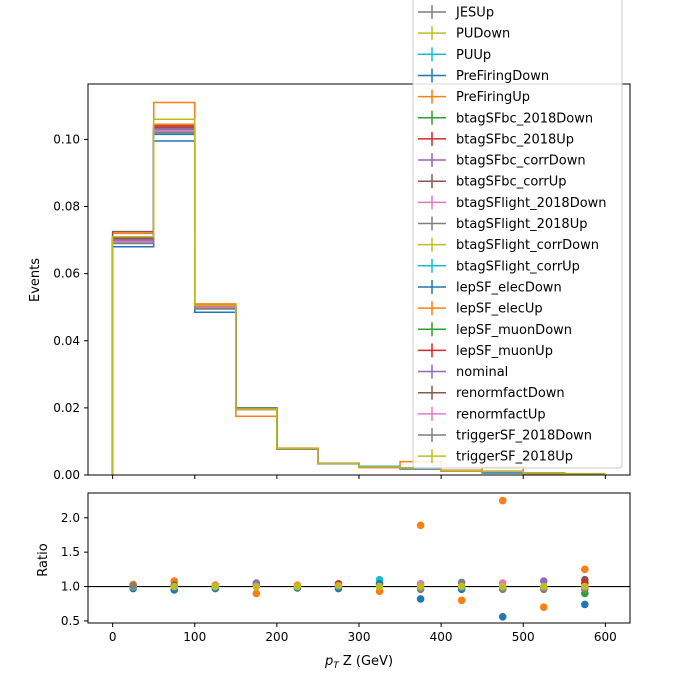 This screenshot has height=700, width=700. I want to click on legend-entry-4: PreFiringUp, so click(474, 97).